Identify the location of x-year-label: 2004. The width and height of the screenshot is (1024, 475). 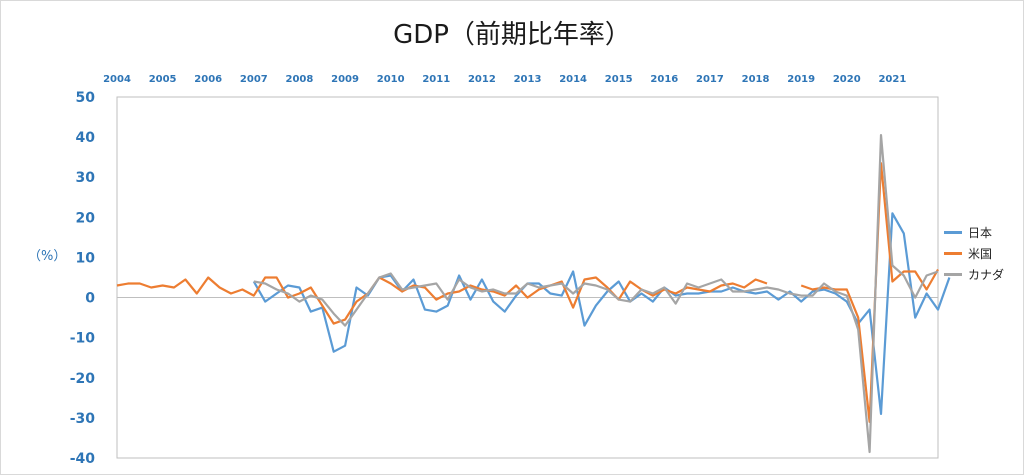
(117, 79).